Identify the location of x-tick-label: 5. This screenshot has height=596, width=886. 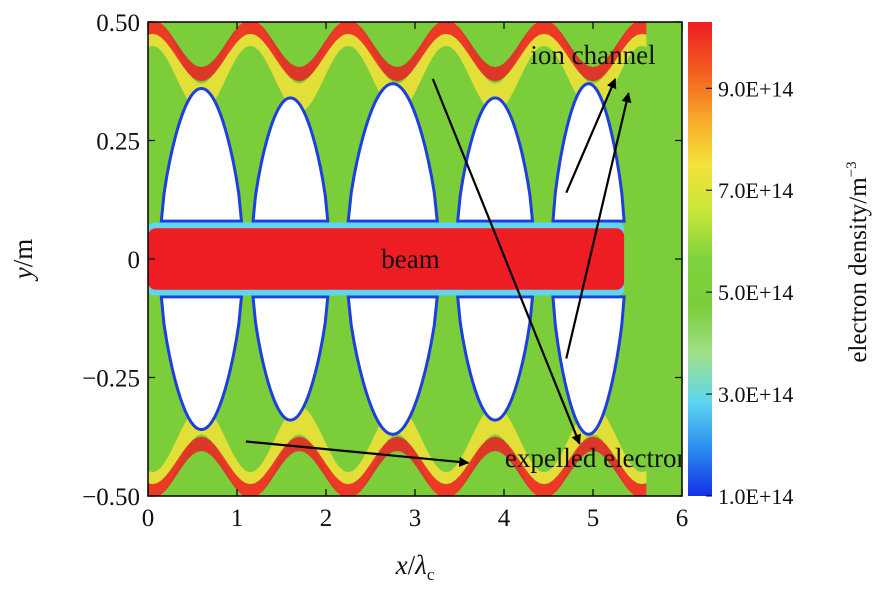
(593, 518).